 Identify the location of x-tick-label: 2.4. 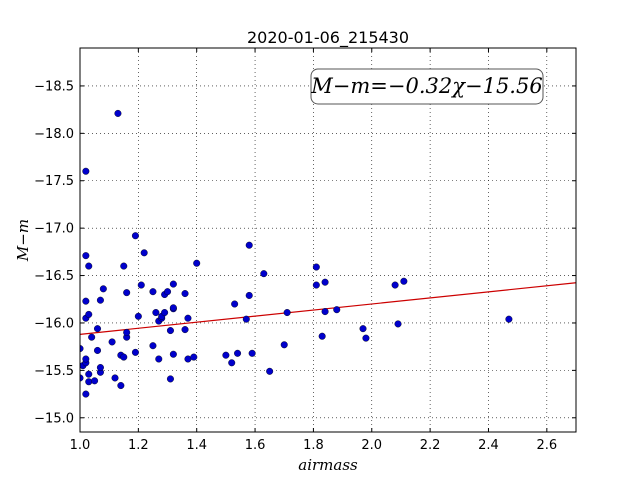
(488, 445).